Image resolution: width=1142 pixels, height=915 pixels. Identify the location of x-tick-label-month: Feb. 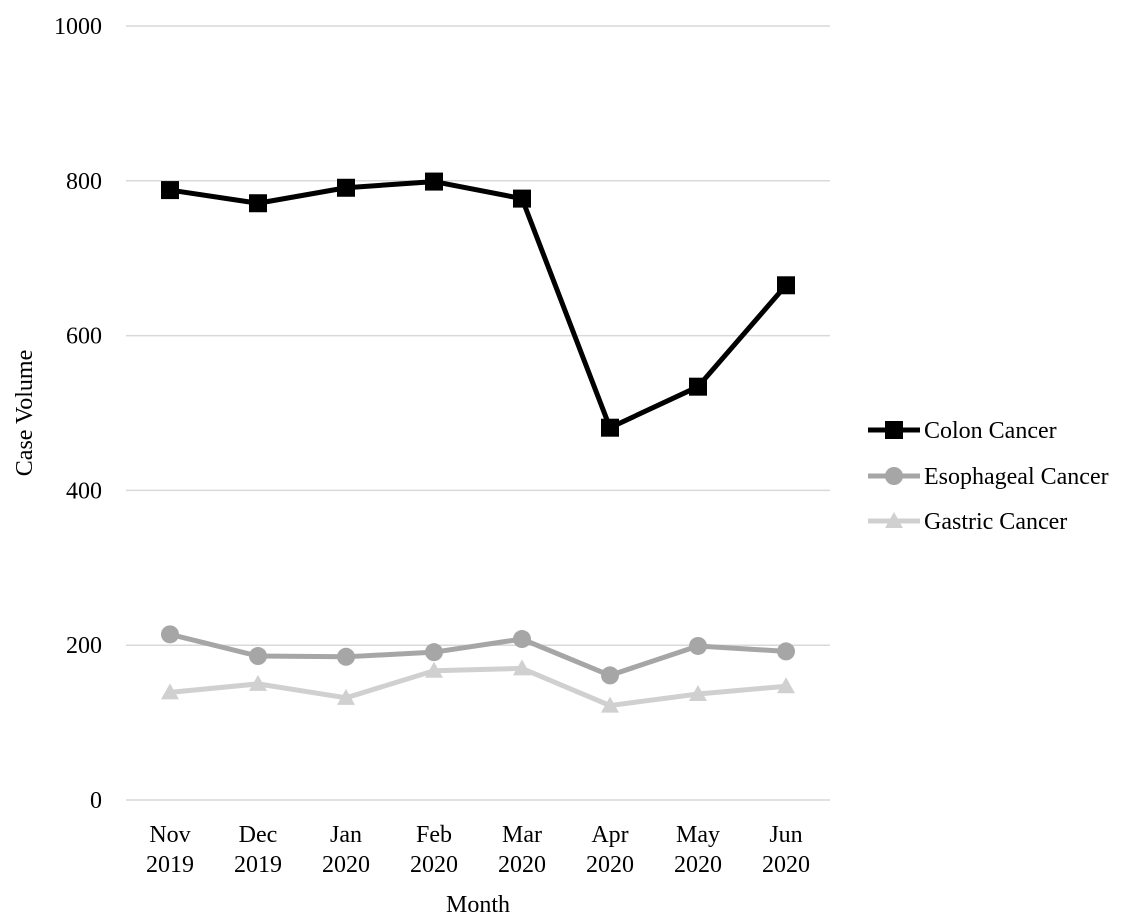
(434, 835).